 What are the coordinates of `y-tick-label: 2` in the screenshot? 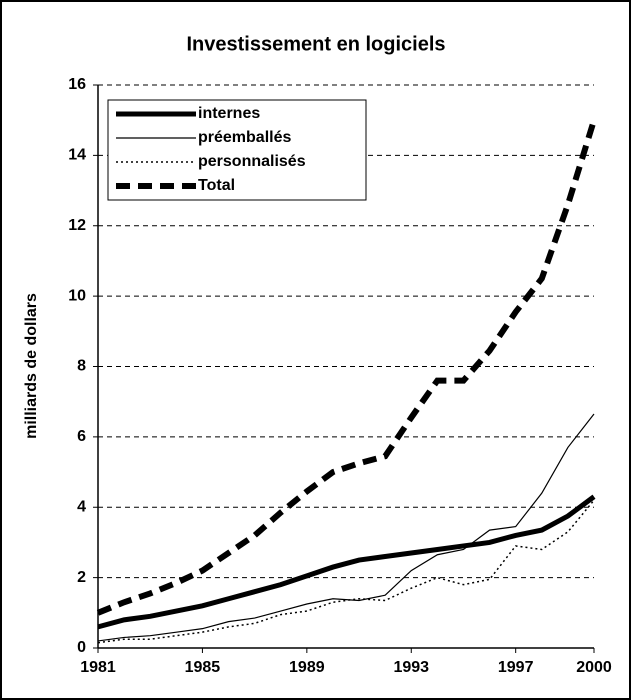 It's located at (81, 577).